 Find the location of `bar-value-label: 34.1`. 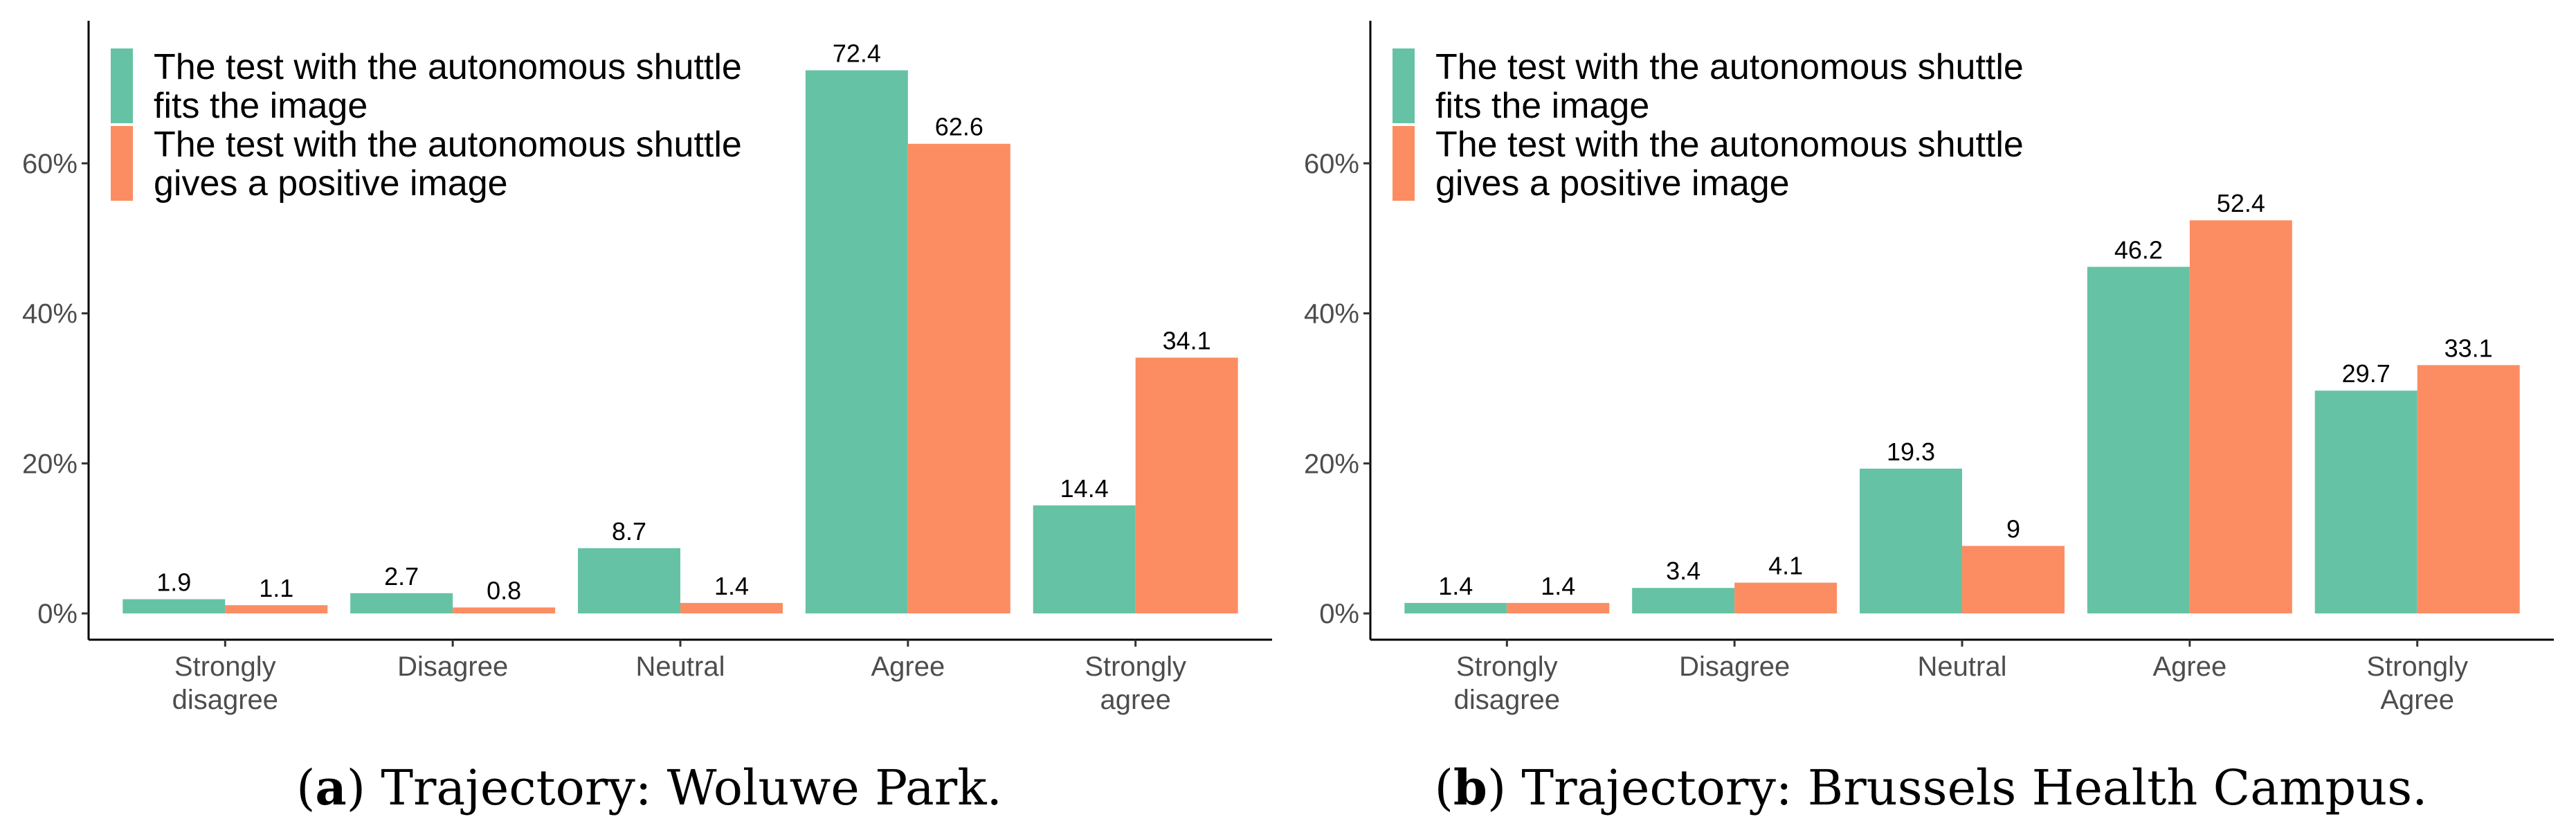

bar-value-label: 34.1 is located at coordinates (1187, 341).